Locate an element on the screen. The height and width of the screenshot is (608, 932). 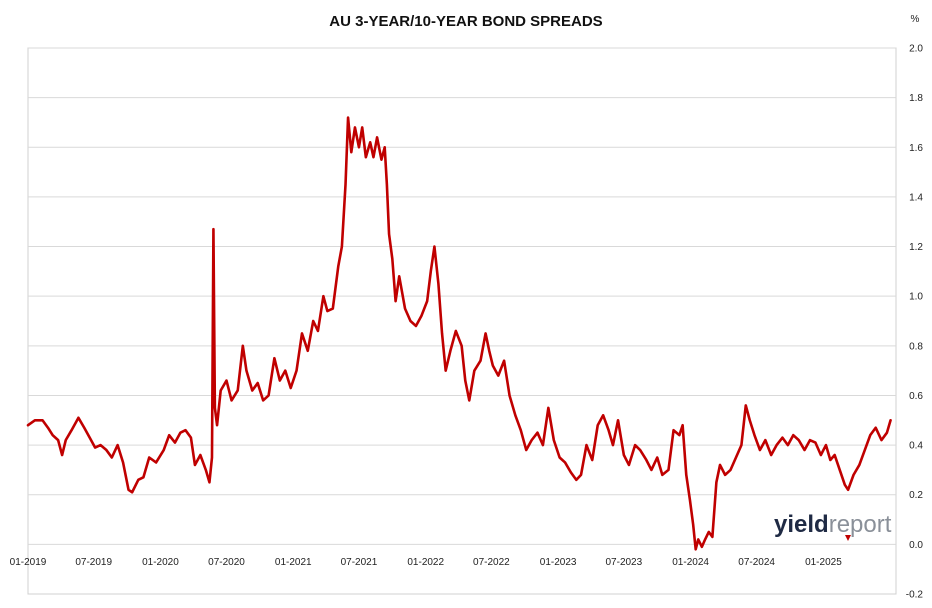
yieldreport-logo: yieldreport is located at coordinates (833, 526).